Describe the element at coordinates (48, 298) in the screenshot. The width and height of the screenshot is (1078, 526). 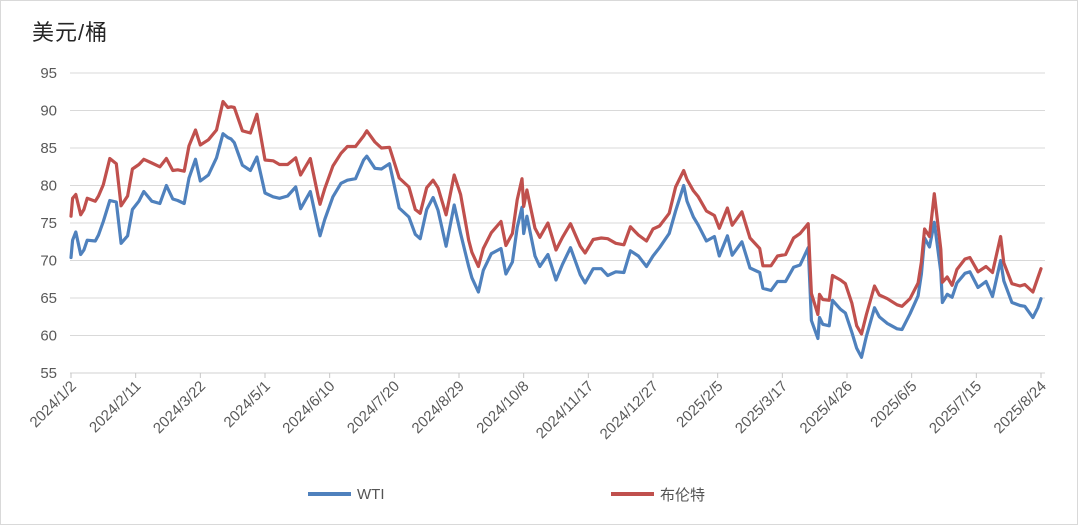
I see `y-axis-label: 65` at that location.